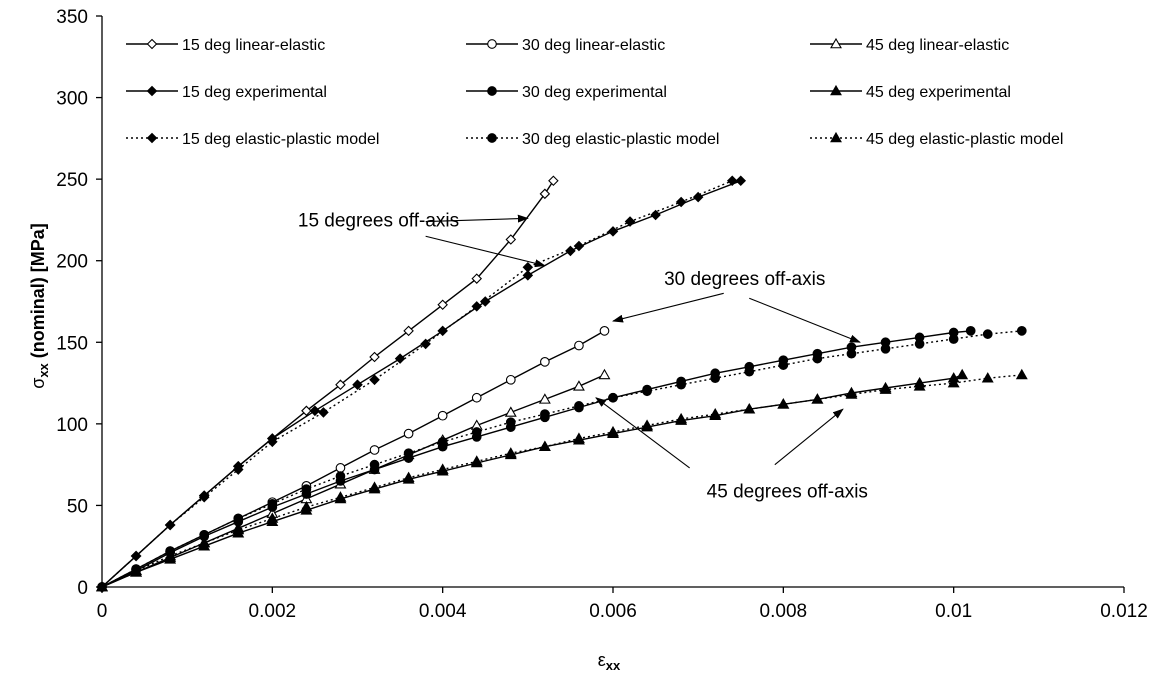 The height and width of the screenshot is (675, 1161). I want to click on series-line, so click(353, 481).